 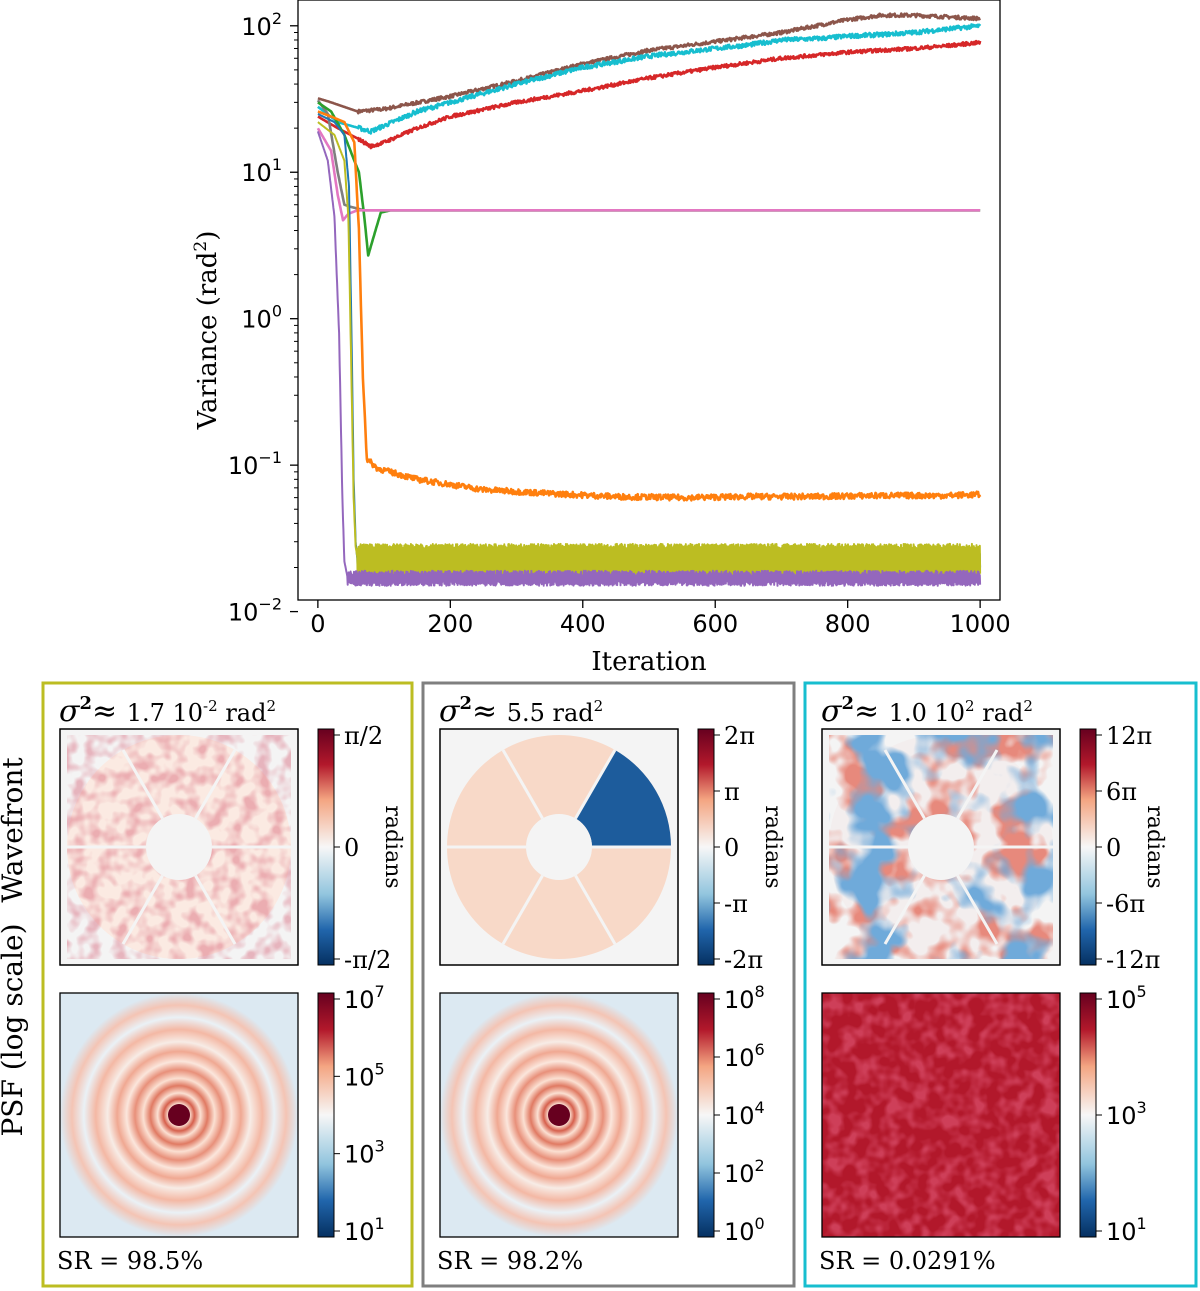 I want to click on y-tick-label: 10², so click(x=261, y=25).